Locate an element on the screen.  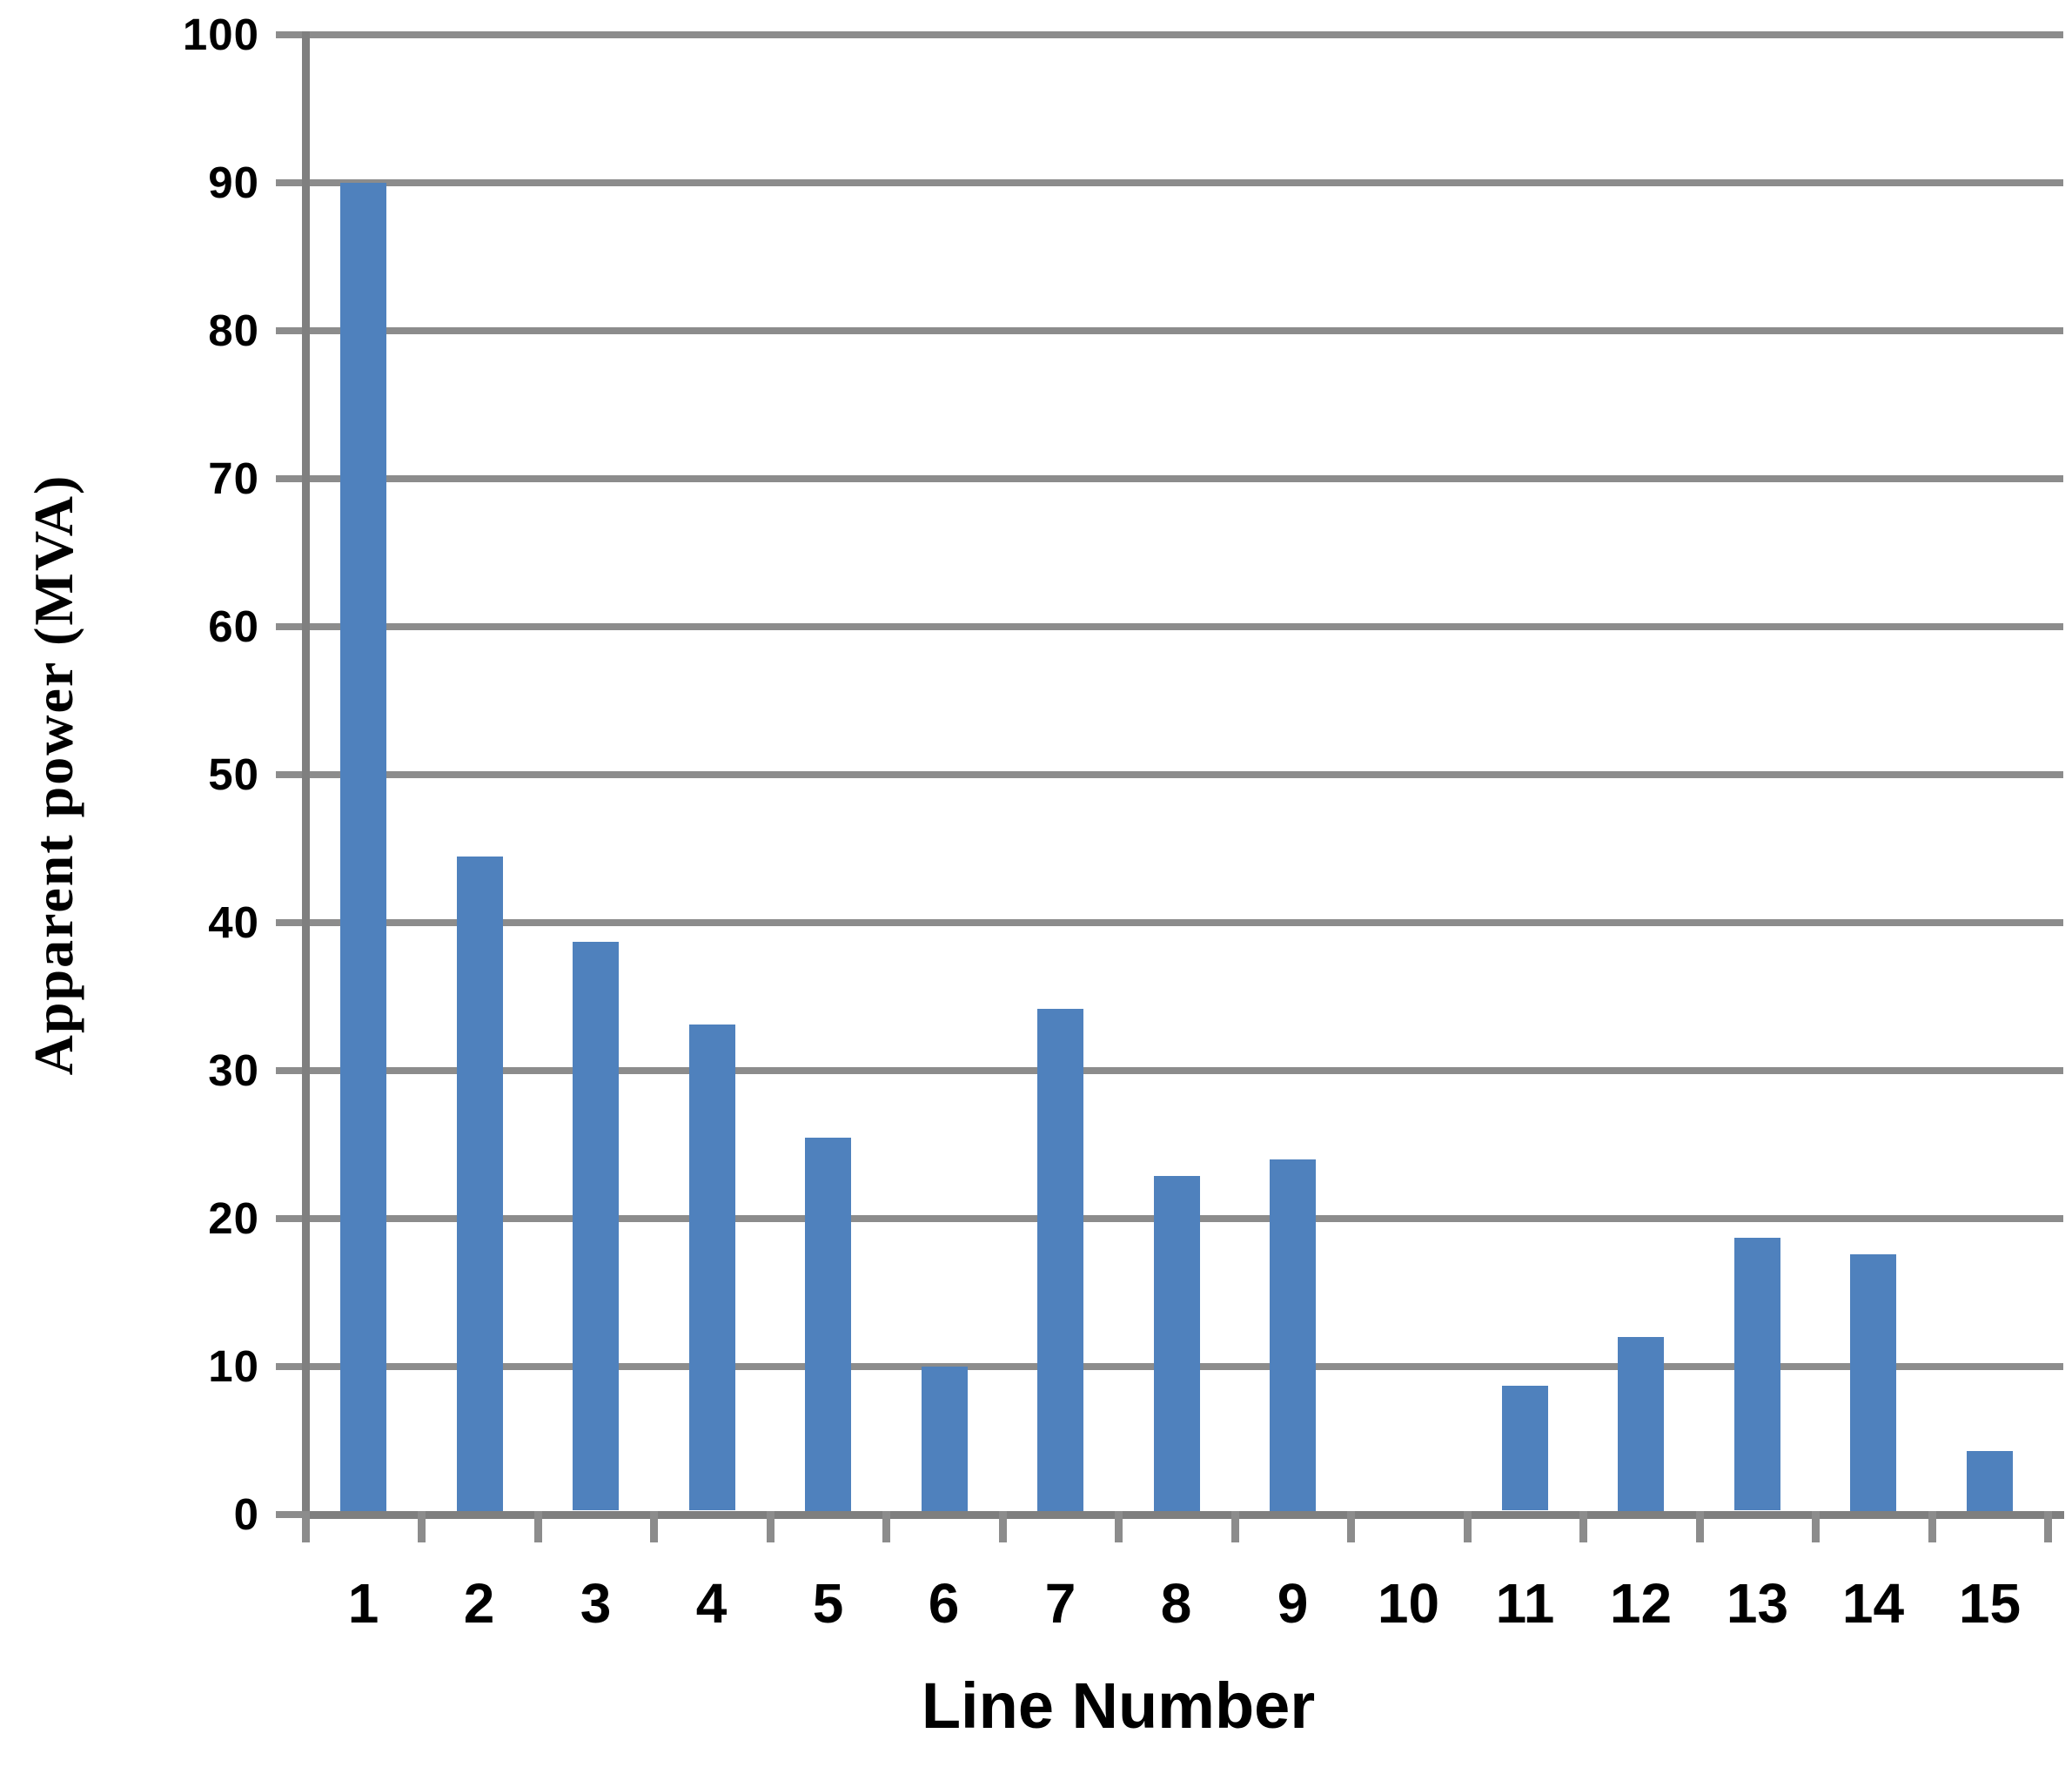
y-tick-label-50: 50 is located at coordinates (233, 774).